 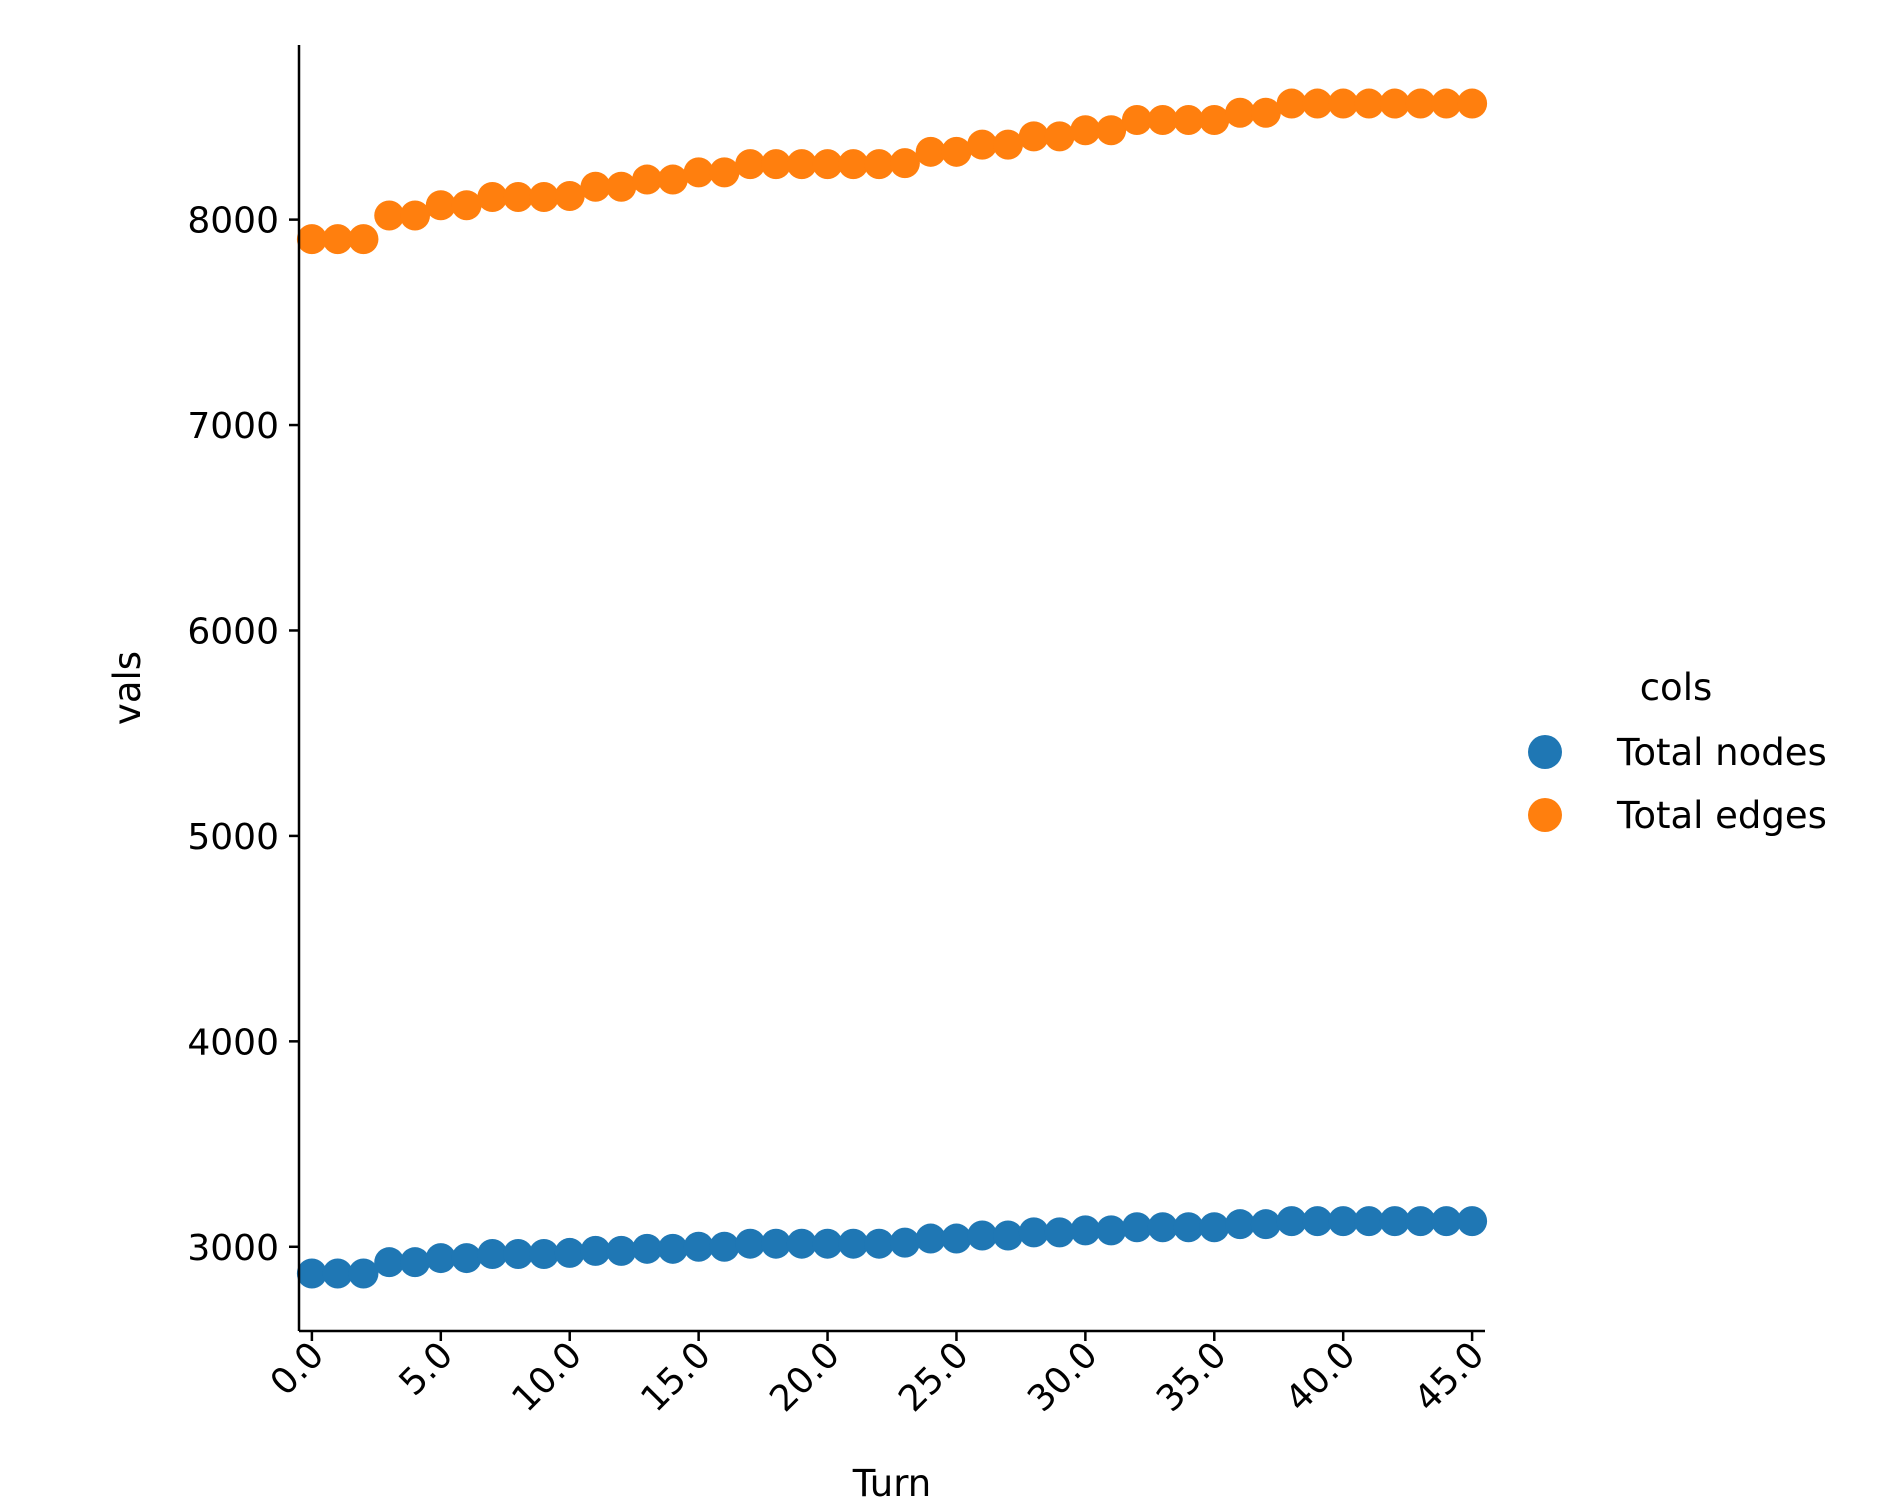 I want to click on y-axis-label: vals, so click(x=127, y=688).